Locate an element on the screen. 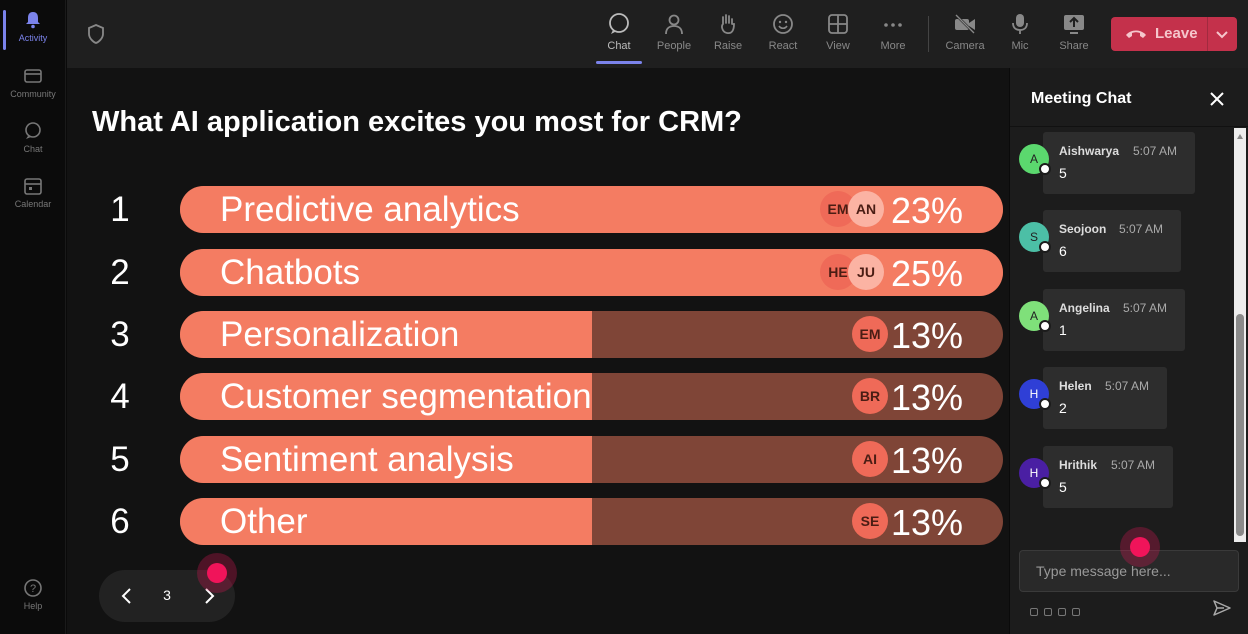 This screenshot has height=634, width=1248. bell-icon is located at coordinates (33, 20).